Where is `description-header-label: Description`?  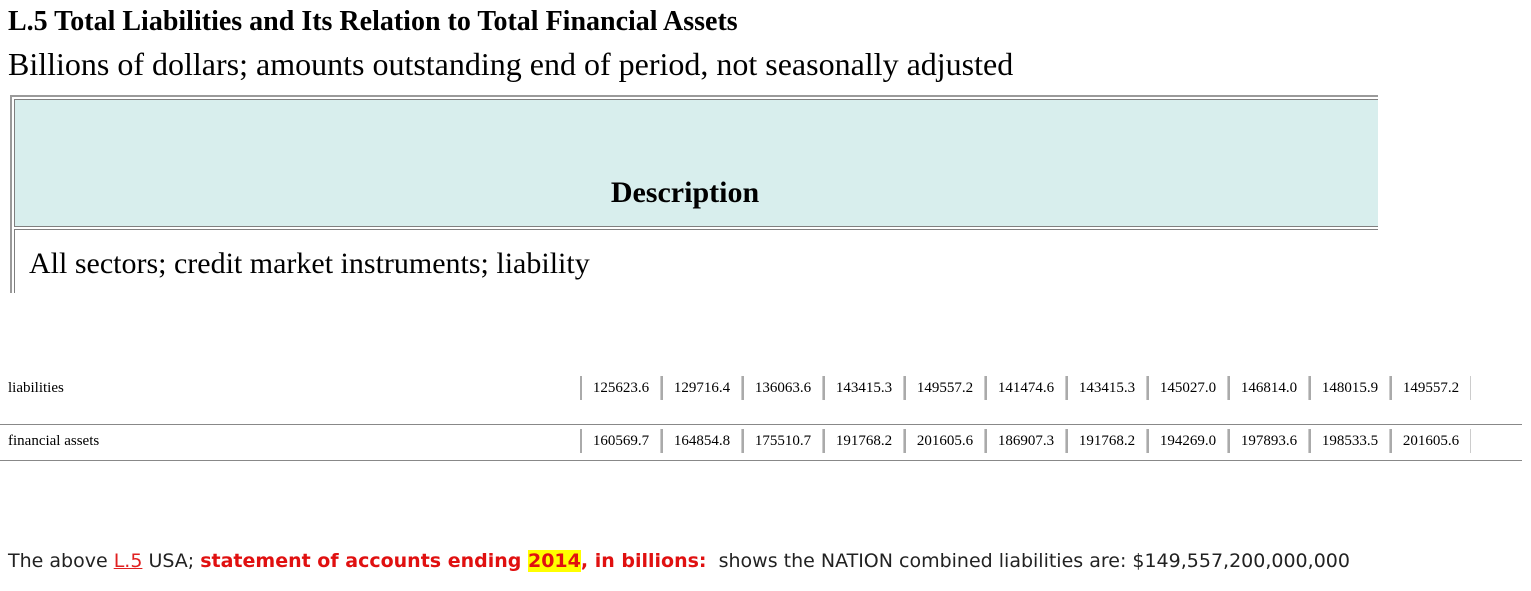 description-header-label: Description is located at coordinates (685, 192).